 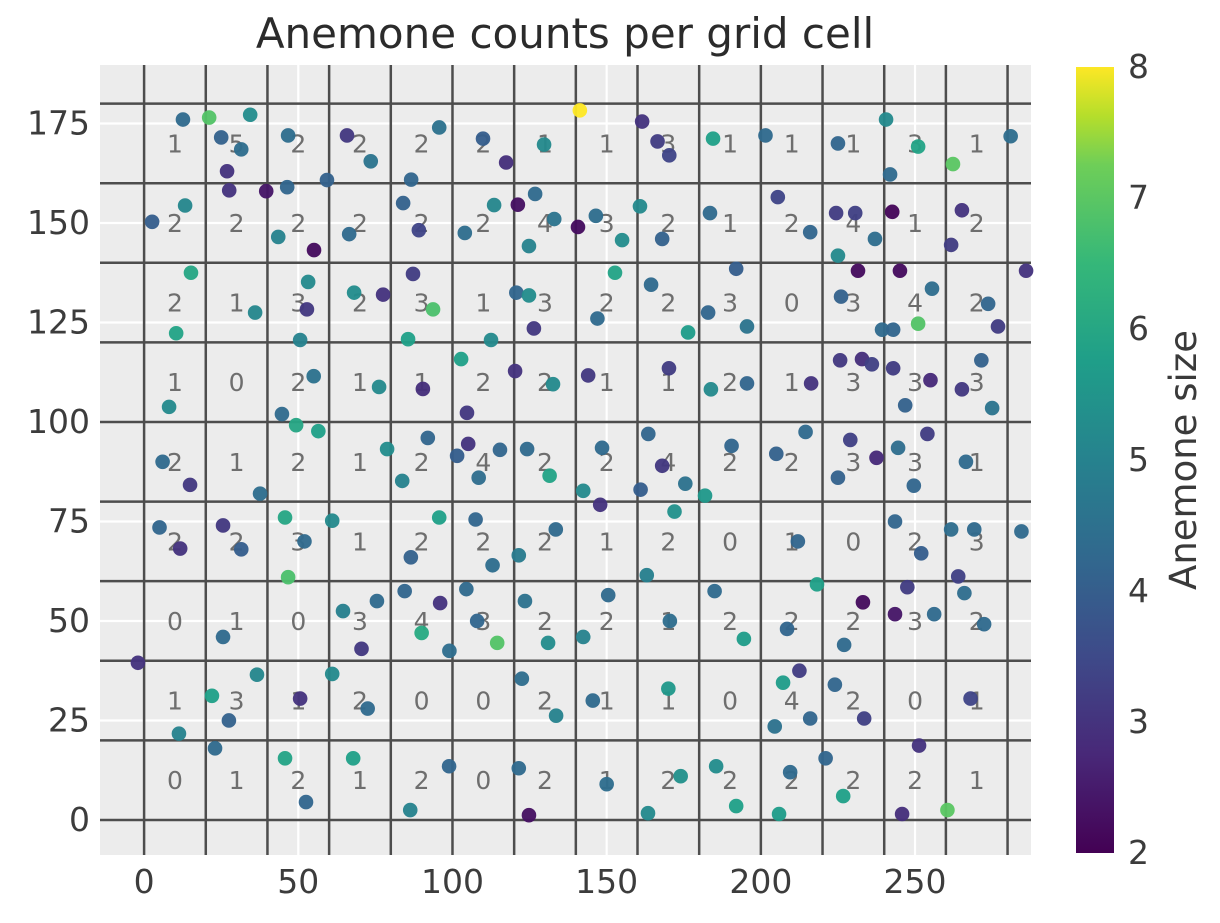 I want to click on cell-count-label: 0, so click(x=483, y=701).